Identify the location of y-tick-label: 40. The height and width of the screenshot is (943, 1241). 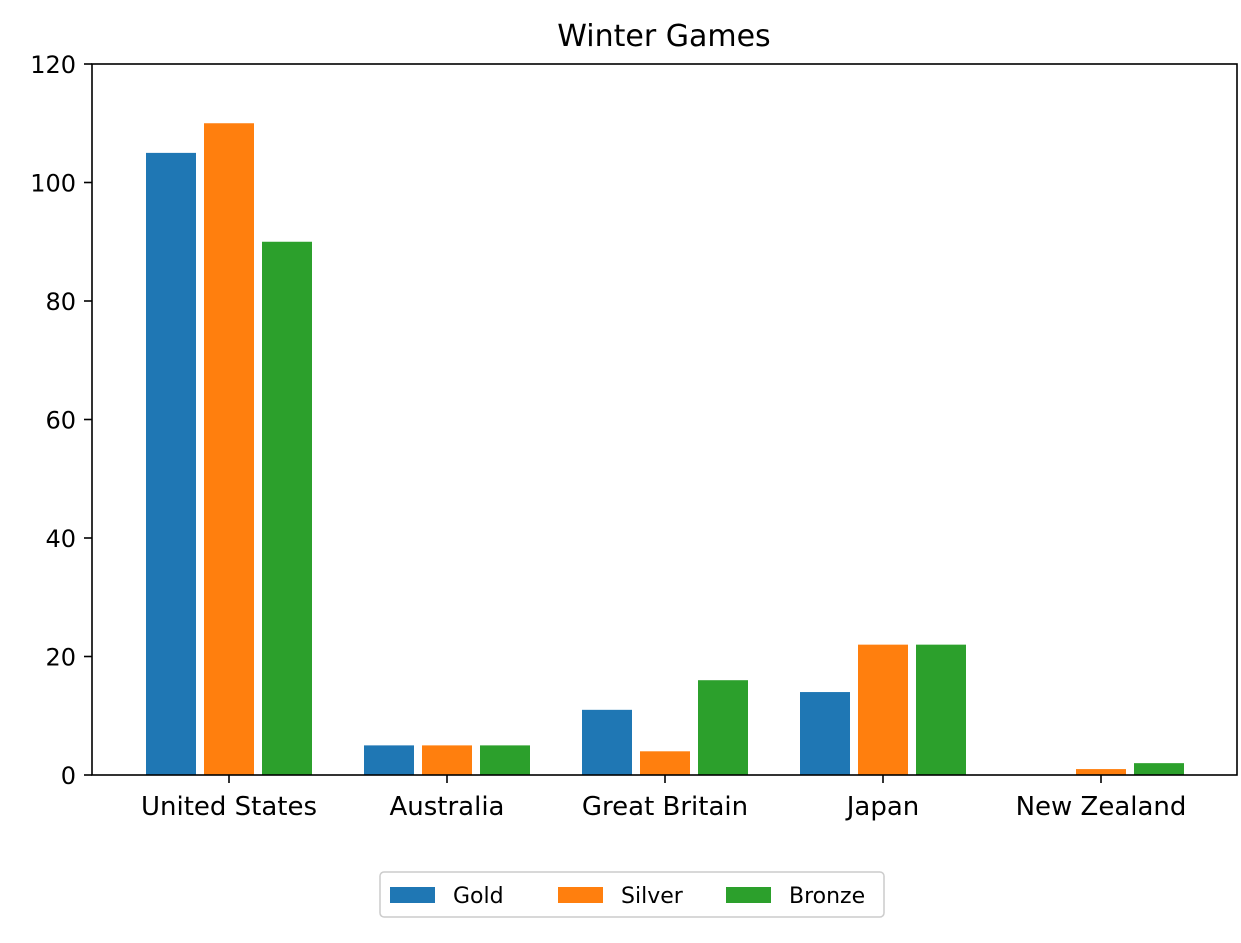
(60, 539).